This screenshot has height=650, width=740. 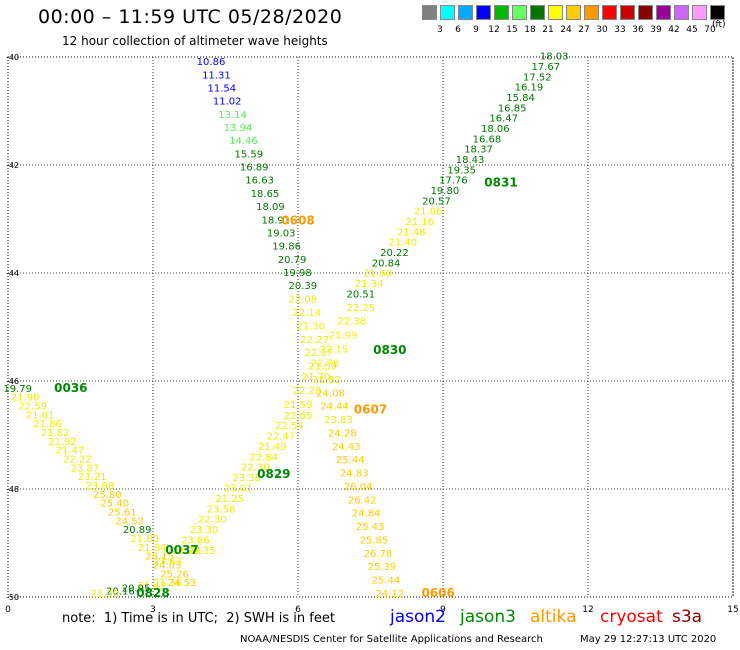 What do you see at coordinates (12, 273) in the screenshot?
I see `y-tick-label: -44` at bounding box center [12, 273].